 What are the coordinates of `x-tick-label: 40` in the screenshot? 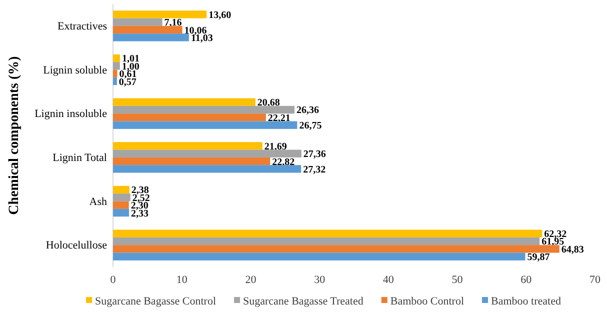 It's located at (388, 280).